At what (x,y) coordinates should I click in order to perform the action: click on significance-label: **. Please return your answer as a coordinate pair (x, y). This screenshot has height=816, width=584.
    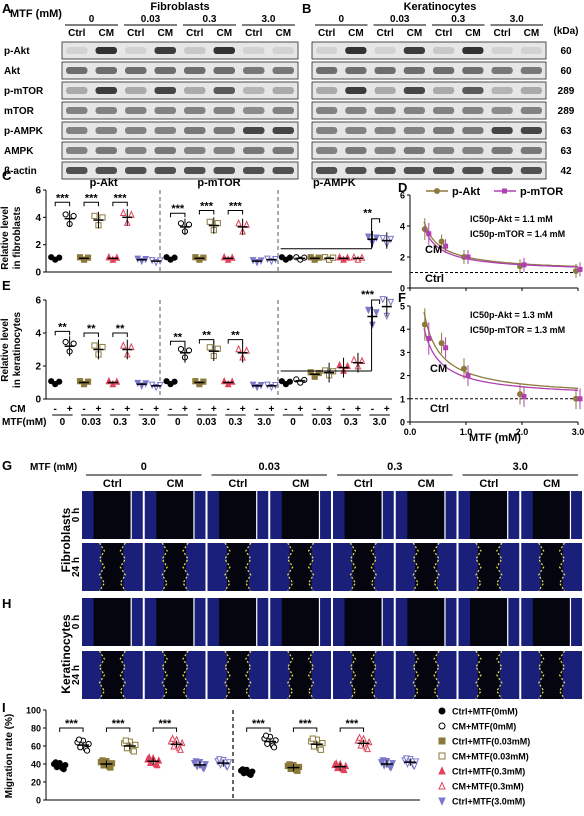
    Looking at the image, I should click on (206, 336).